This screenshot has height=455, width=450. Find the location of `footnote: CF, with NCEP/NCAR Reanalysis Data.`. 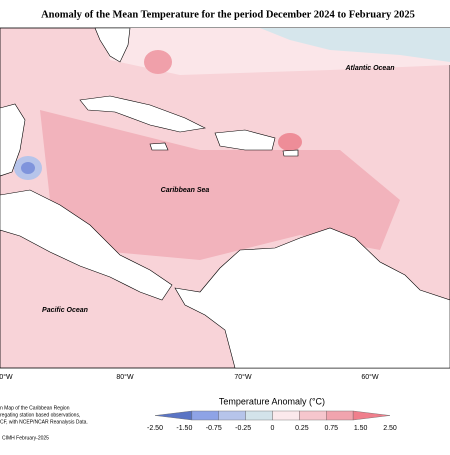

footnote: CF, with NCEP/NCAR Reanalysis Data. is located at coordinates (44, 422).